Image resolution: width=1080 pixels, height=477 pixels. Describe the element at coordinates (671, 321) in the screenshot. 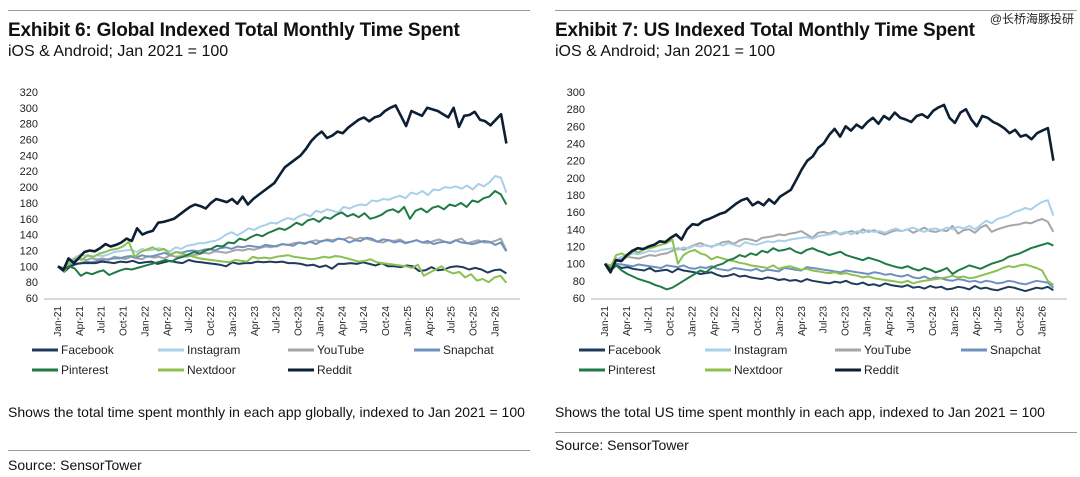

I see `x-tick-label: Oct-21` at that location.